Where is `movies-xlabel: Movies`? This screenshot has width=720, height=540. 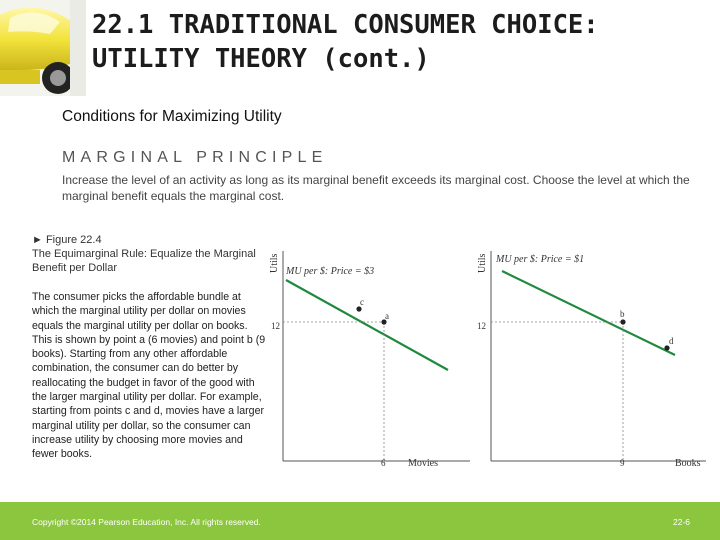
movies-xlabel: Movies is located at coordinates (423, 463).